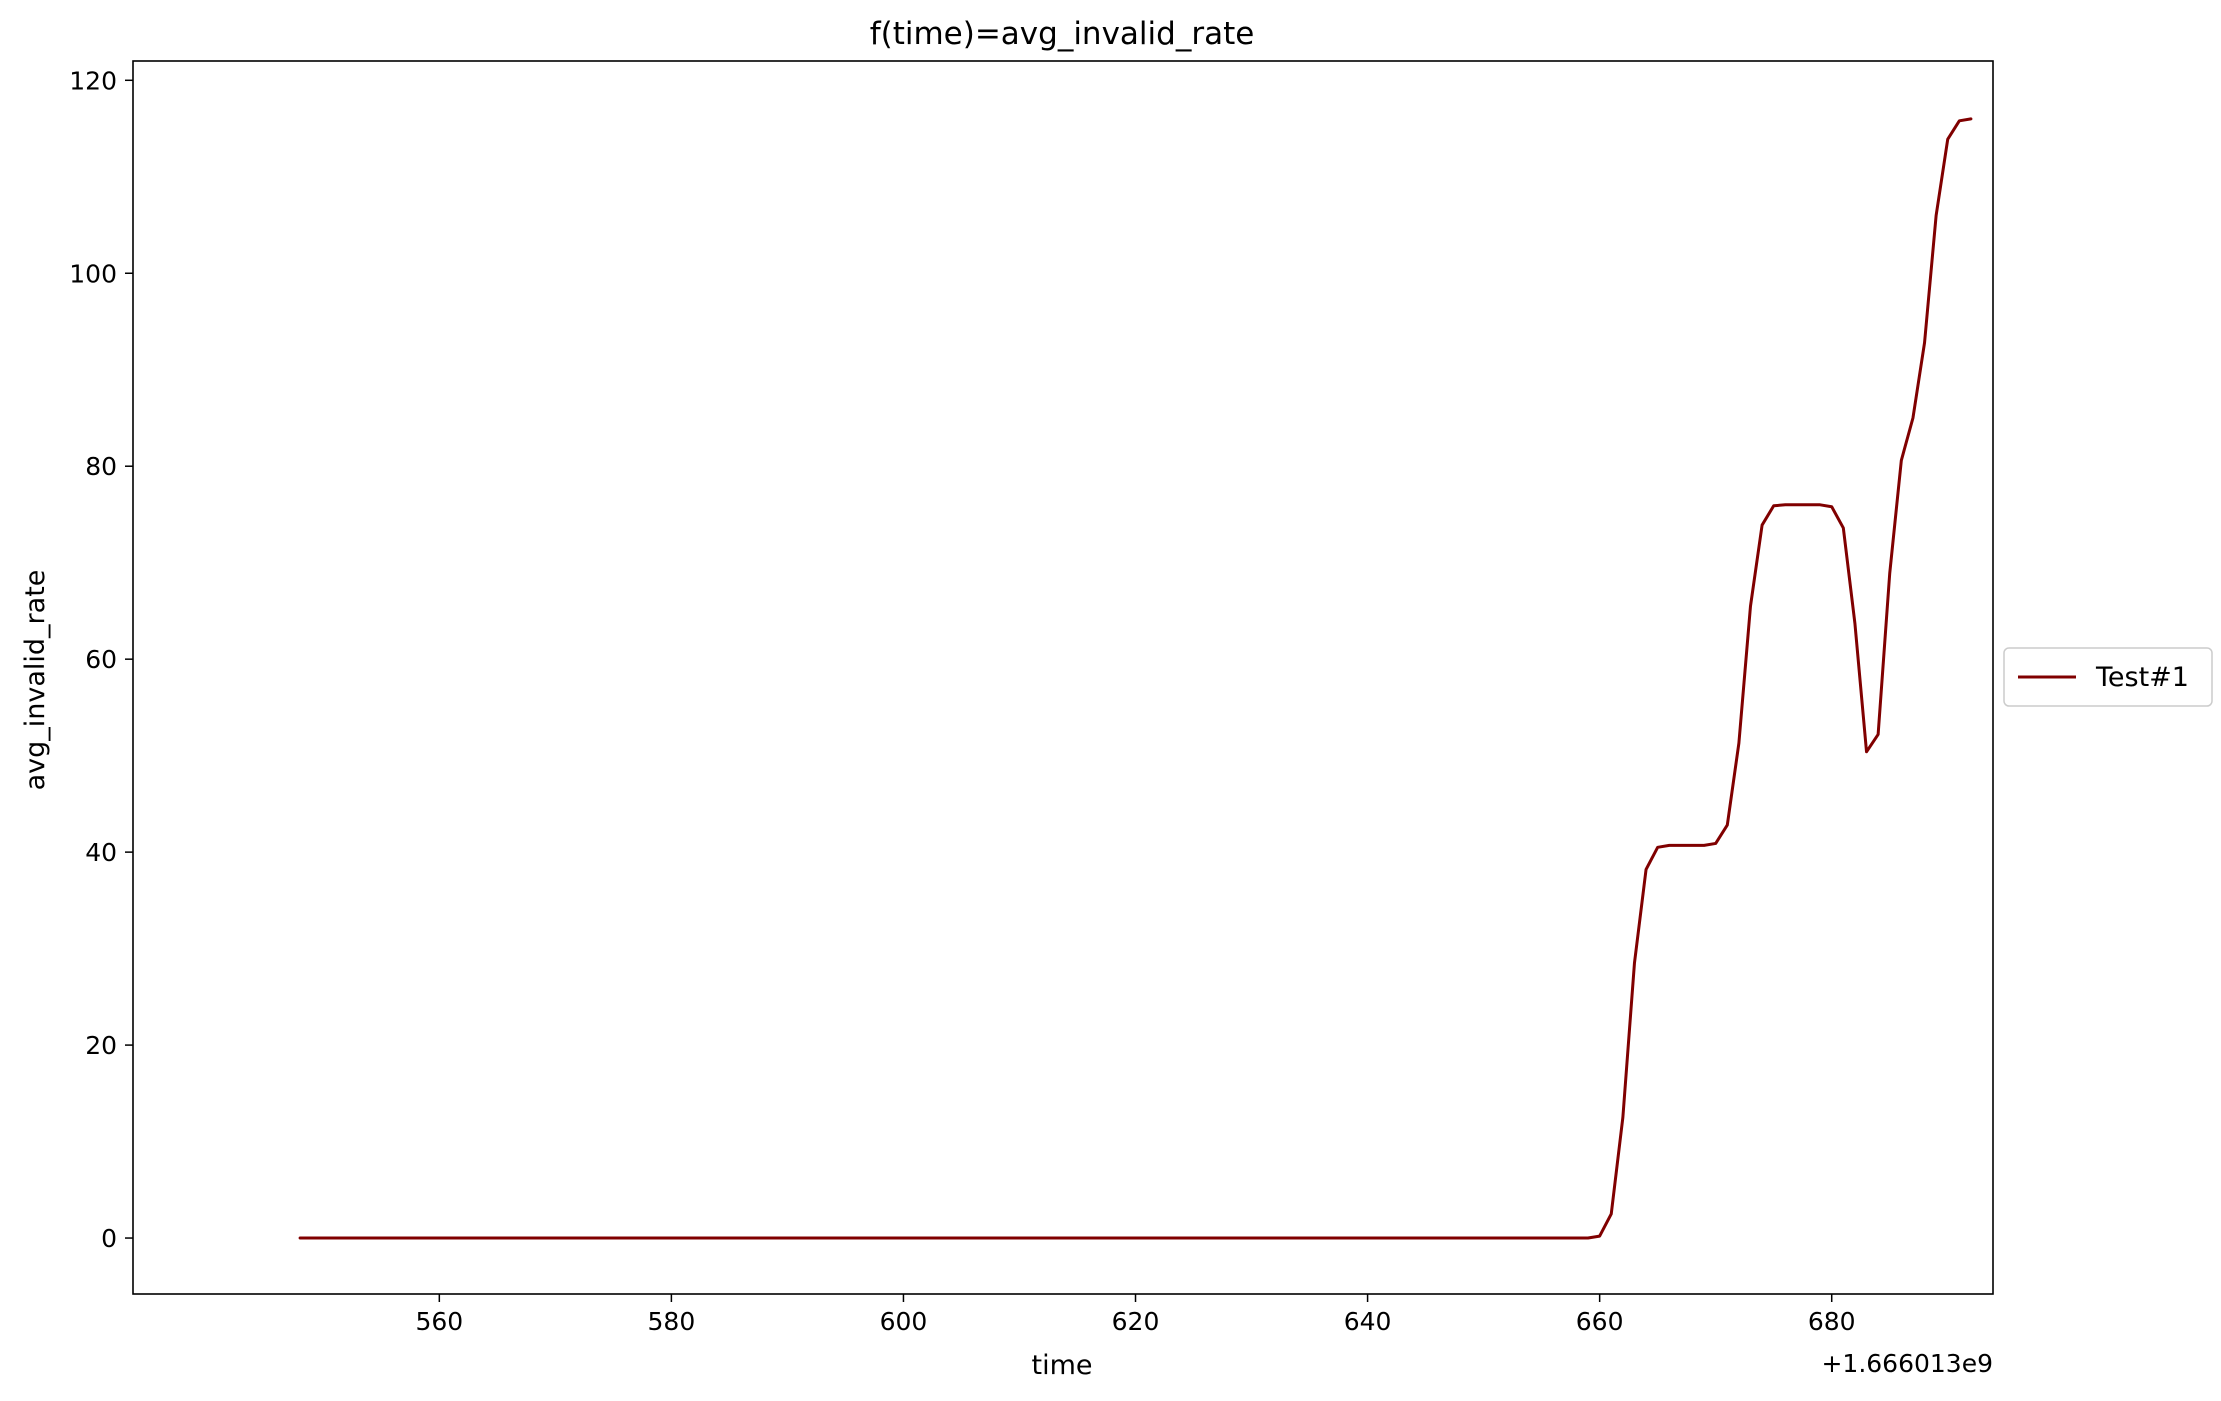 The height and width of the screenshot is (1401, 2221). Describe the element at coordinates (1907, 1363) in the screenshot. I see `x-offset-label: +1.666013e9` at that location.